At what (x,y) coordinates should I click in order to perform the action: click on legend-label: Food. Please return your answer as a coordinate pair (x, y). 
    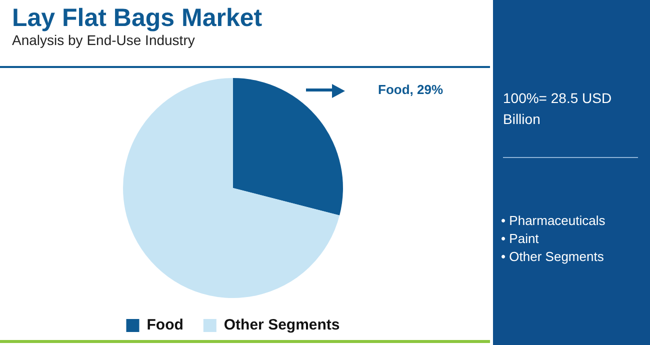
    Looking at the image, I should click on (165, 325).